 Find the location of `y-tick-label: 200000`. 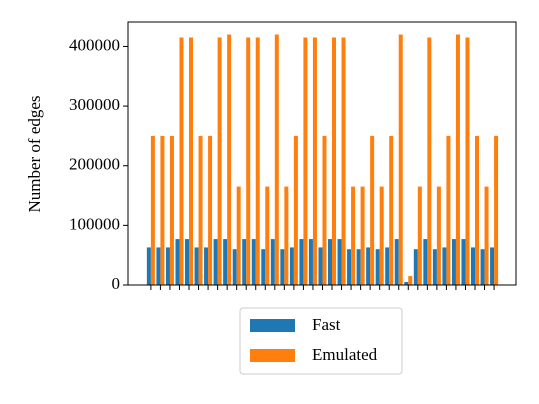

y-tick-label: 200000 is located at coordinates (94, 164).